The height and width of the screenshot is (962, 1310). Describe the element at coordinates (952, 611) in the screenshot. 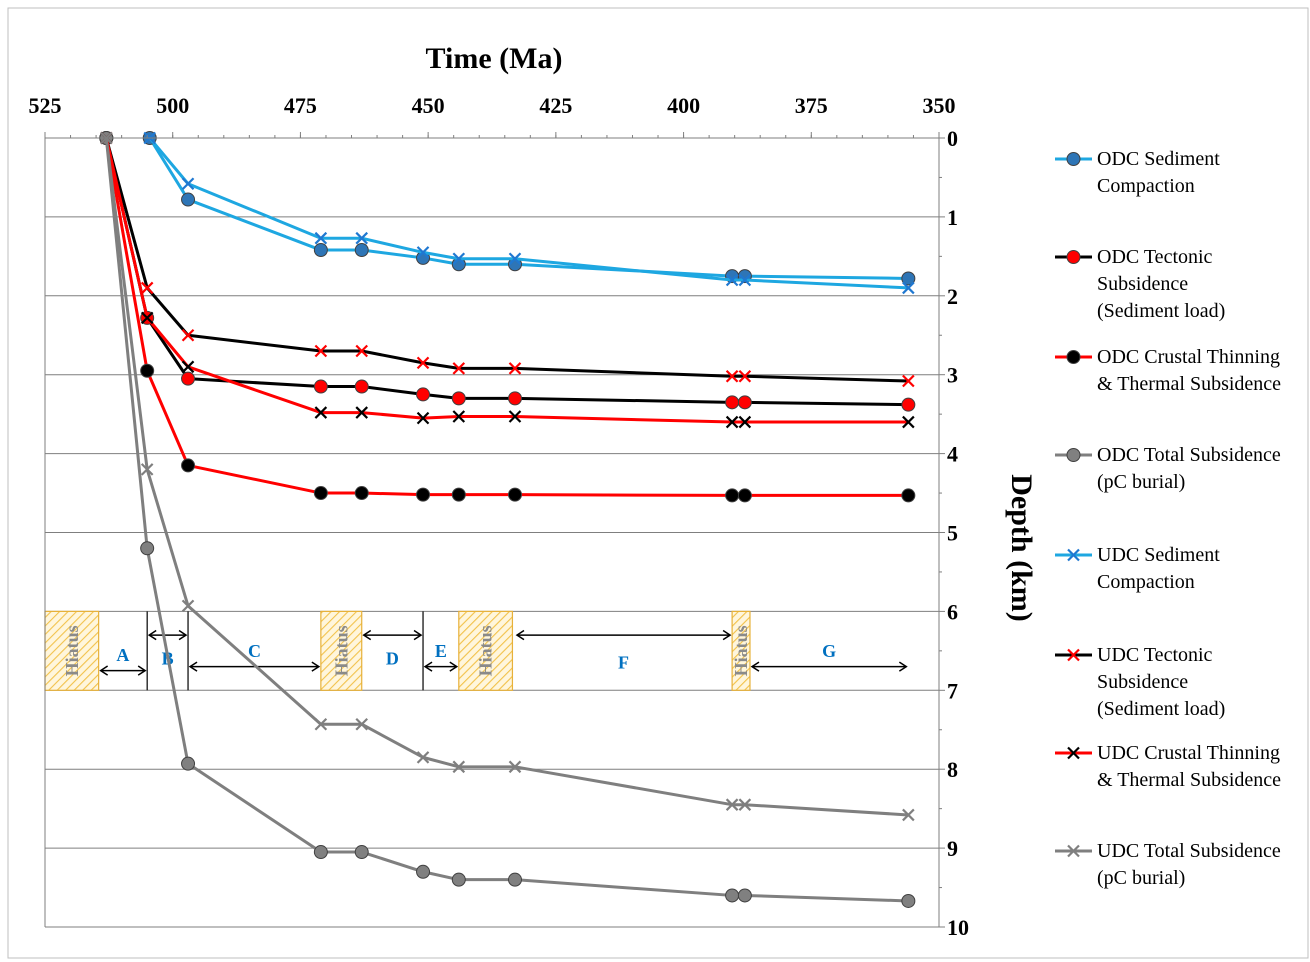

I see `y-tick-label: 6` at that location.